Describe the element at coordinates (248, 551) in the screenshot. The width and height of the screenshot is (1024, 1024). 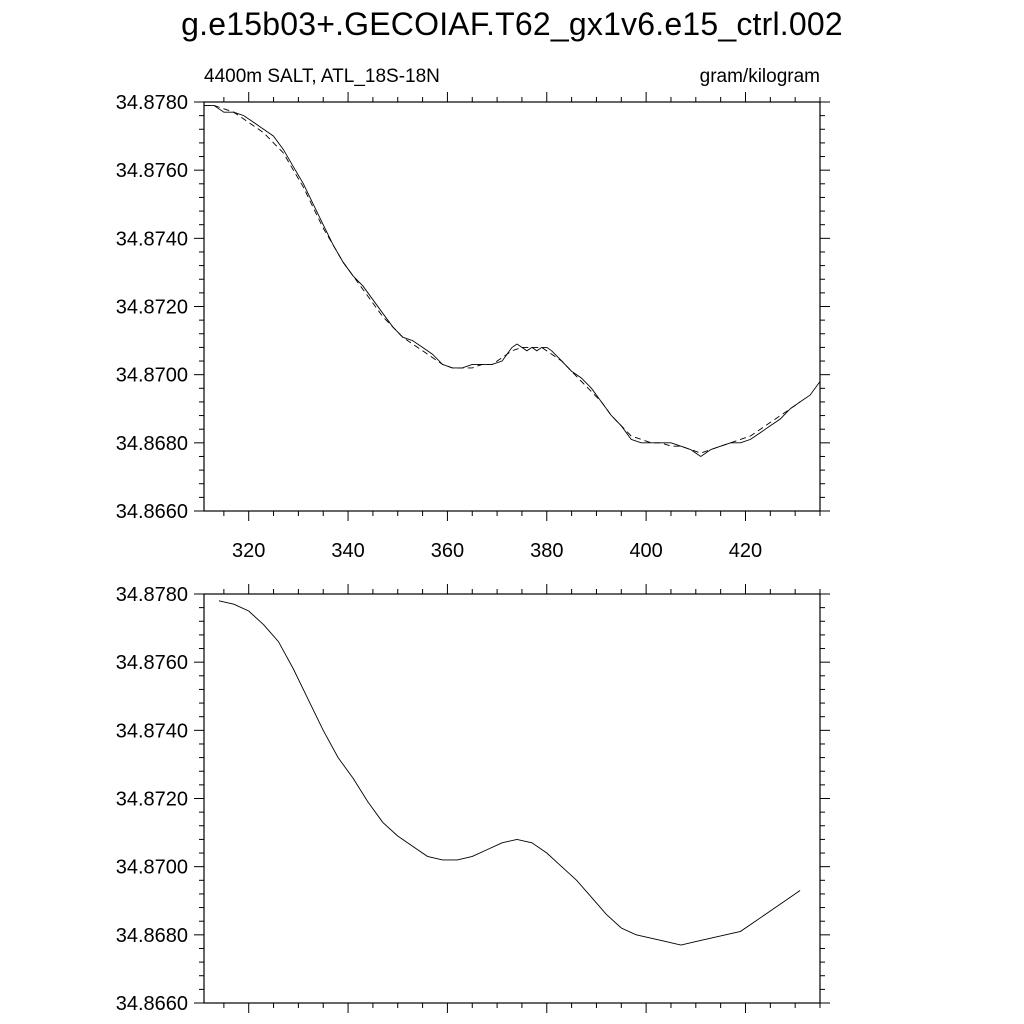
I see `x-tick-label: 320` at that location.